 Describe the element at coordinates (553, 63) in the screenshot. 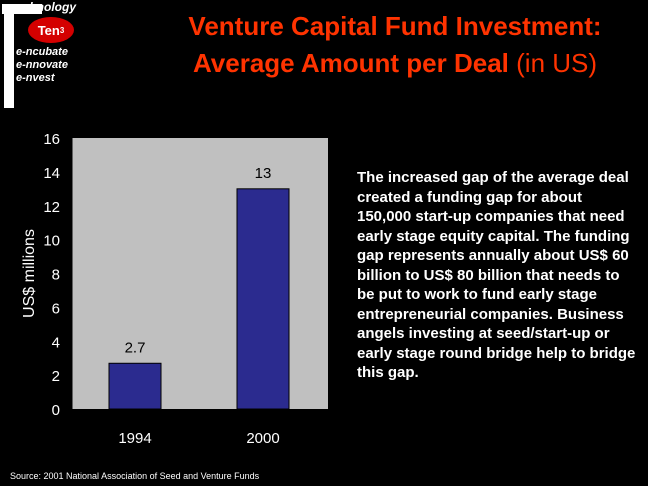

I see `title-line-2-light: (in US)` at that location.